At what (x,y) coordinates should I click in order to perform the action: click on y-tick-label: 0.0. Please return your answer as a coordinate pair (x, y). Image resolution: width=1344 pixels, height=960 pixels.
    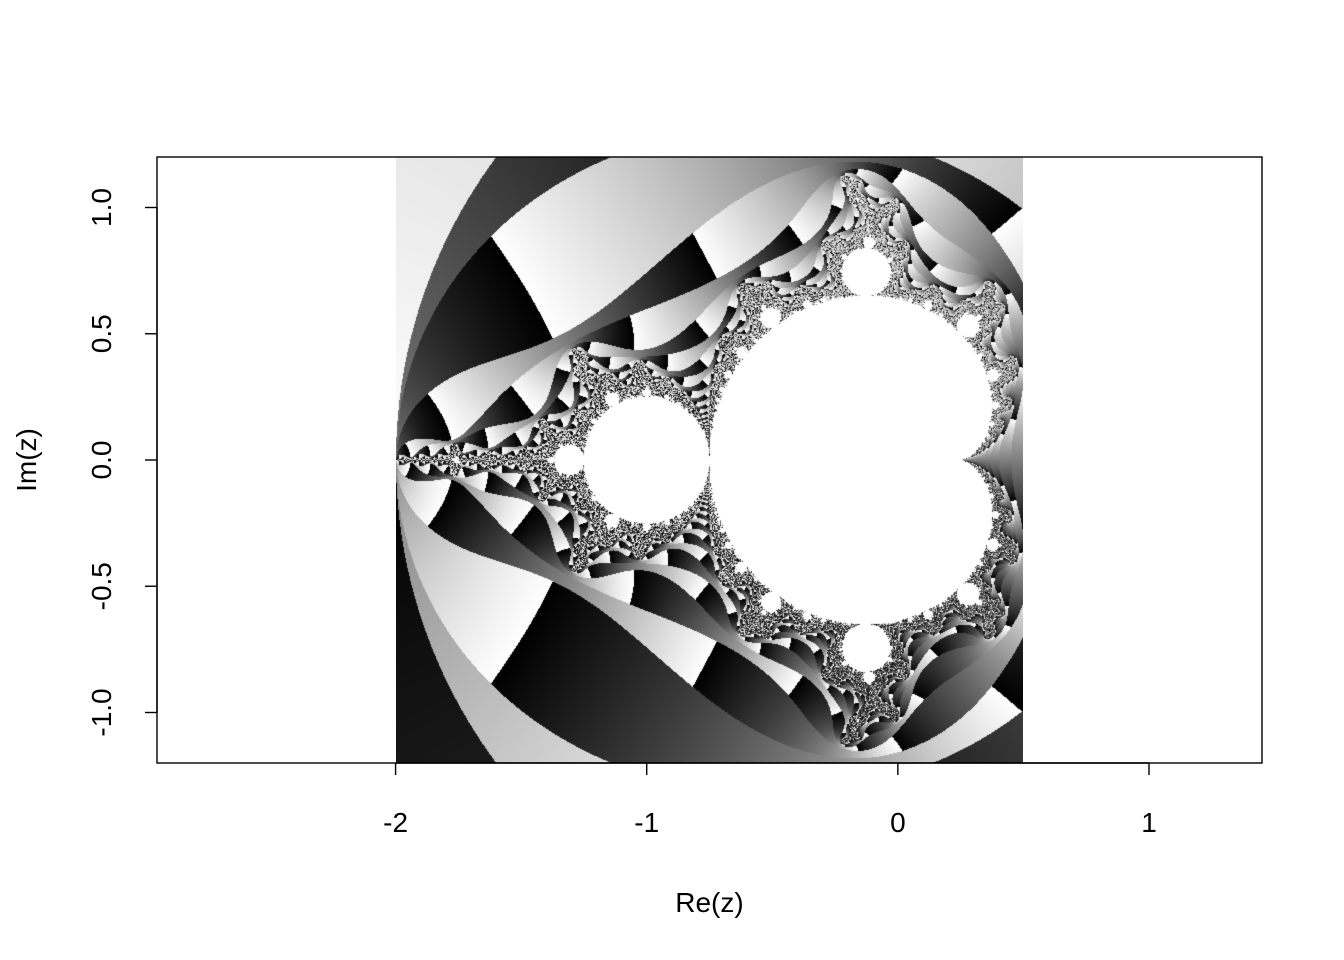
    Looking at the image, I should click on (101, 460).